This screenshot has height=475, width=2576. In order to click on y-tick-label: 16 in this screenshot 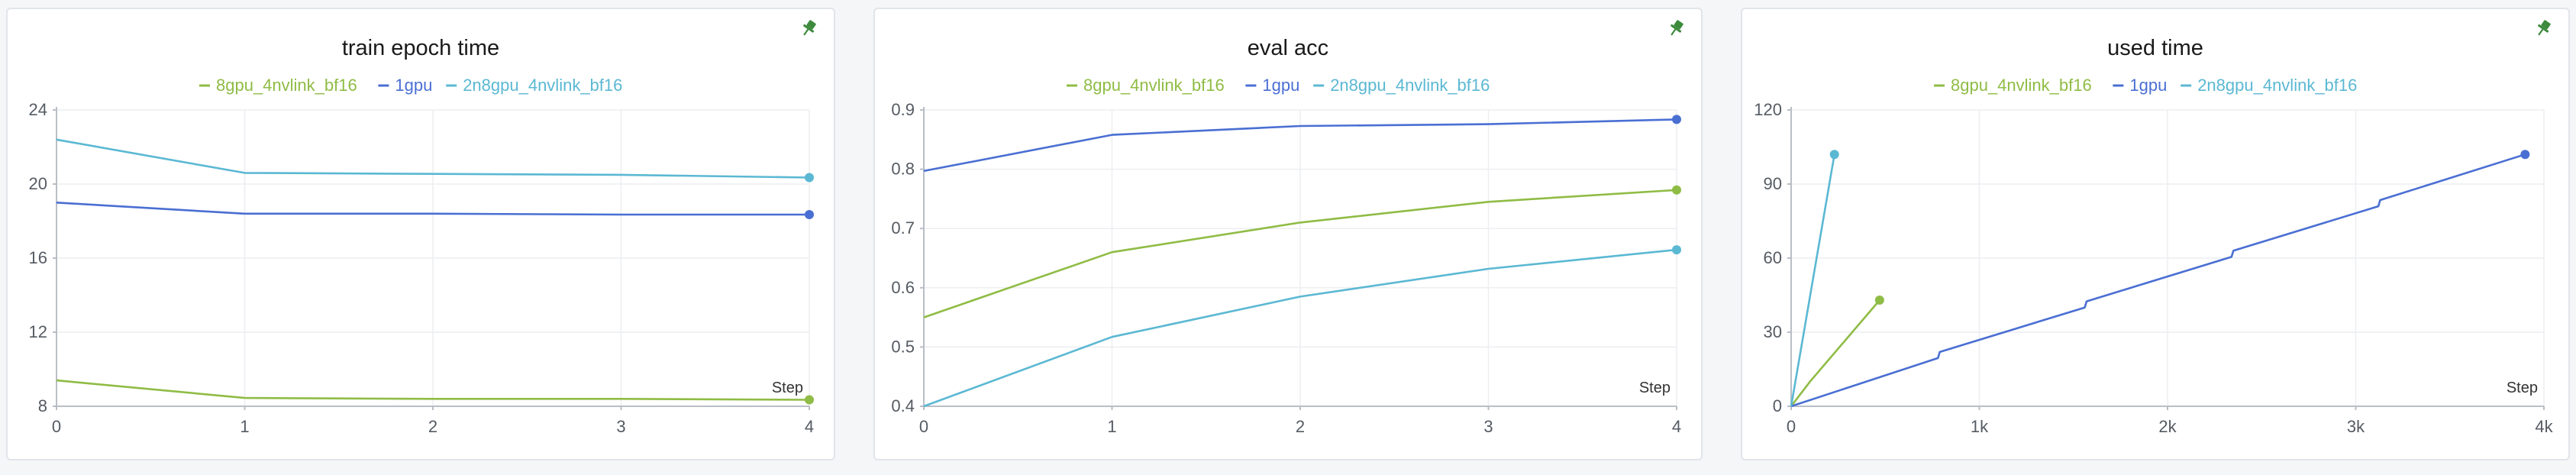, I will do `click(38, 258)`.